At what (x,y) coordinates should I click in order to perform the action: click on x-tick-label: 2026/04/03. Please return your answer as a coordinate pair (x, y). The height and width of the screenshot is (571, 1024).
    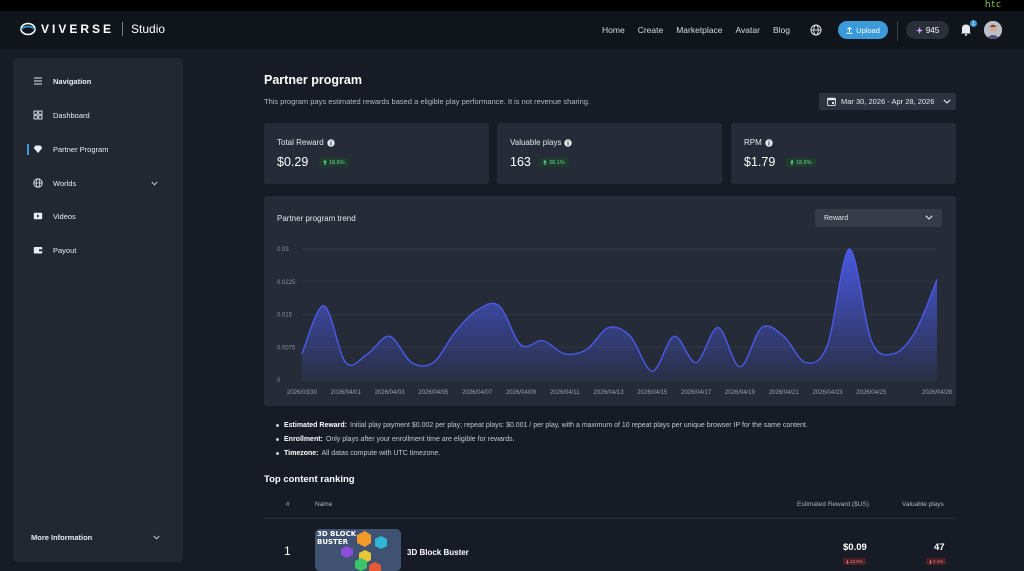
    Looking at the image, I should click on (390, 393).